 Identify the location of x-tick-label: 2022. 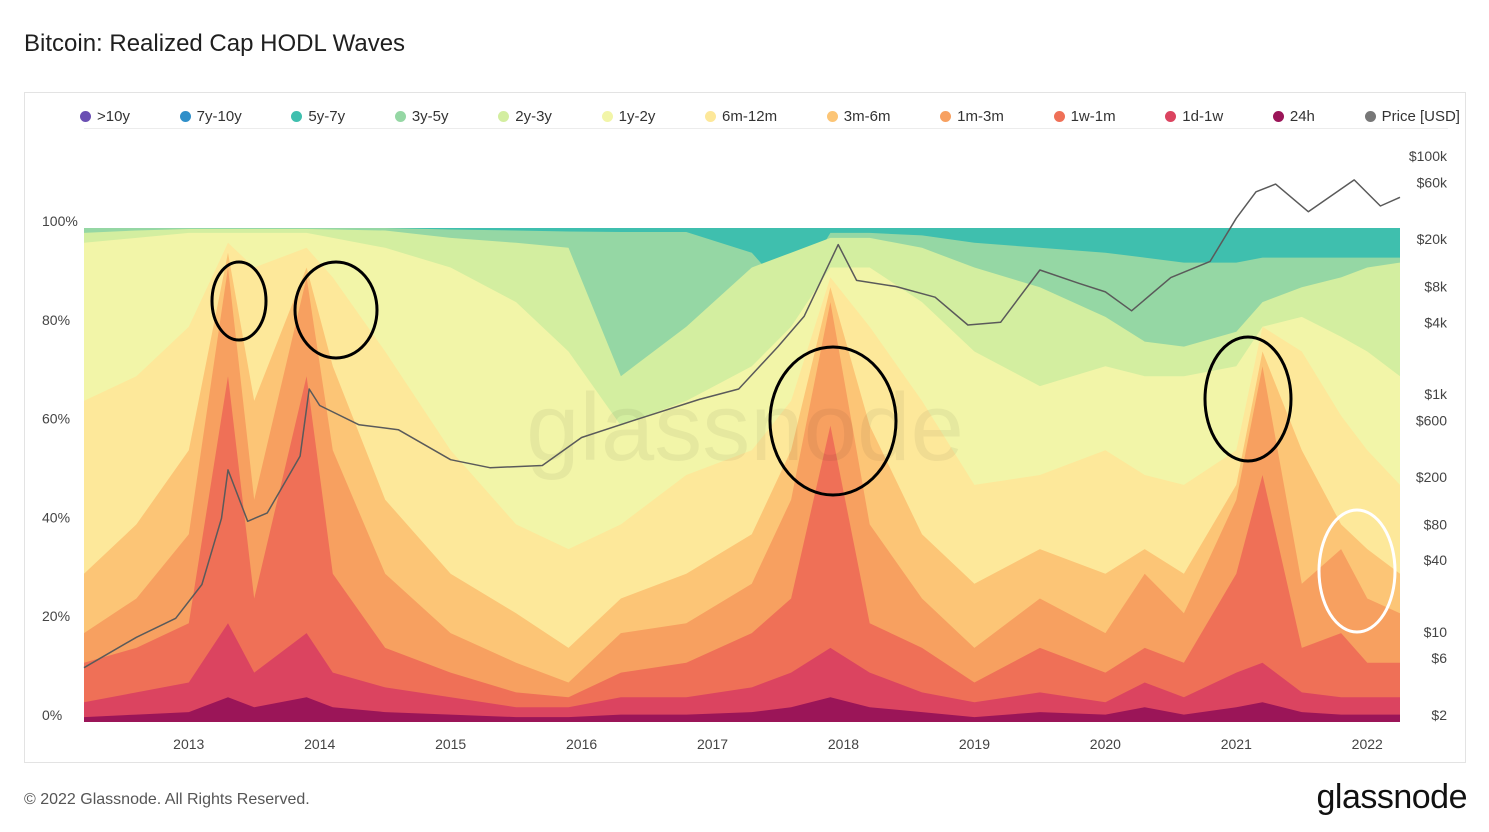
(1367, 744).